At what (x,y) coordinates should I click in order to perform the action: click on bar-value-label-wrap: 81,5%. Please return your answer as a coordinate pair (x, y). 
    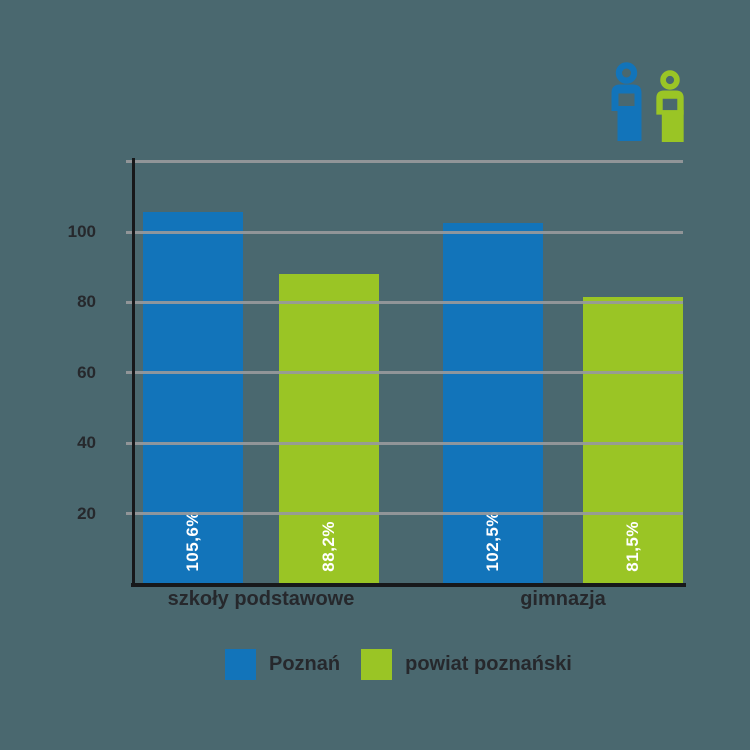
    Looking at the image, I should click on (633, 546).